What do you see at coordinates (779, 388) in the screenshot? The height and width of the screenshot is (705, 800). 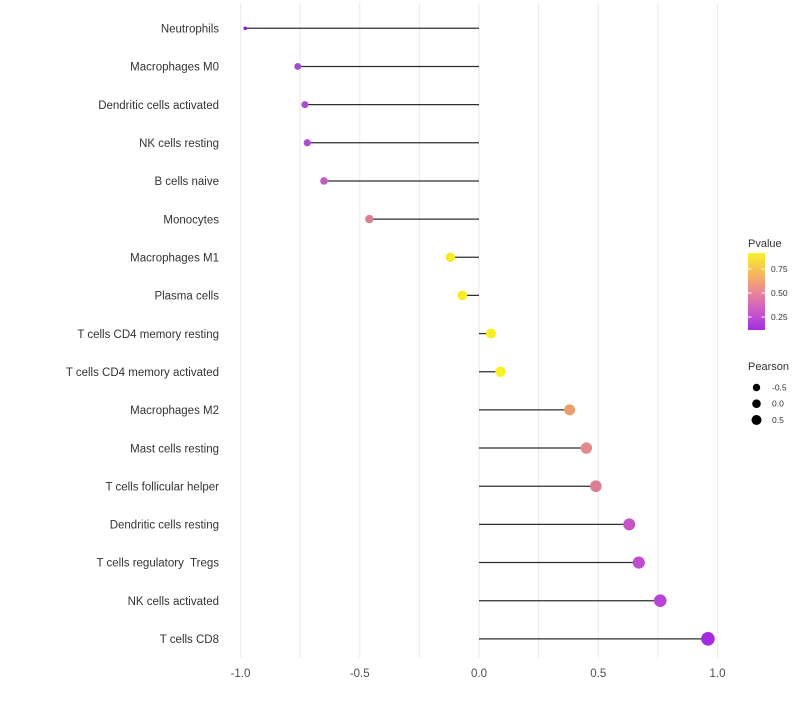 I see `pearson-legend-label: -0.5` at bounding box center [779, 388].